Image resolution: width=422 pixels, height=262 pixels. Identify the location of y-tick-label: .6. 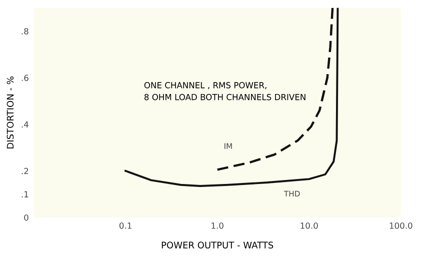
(25, 78).